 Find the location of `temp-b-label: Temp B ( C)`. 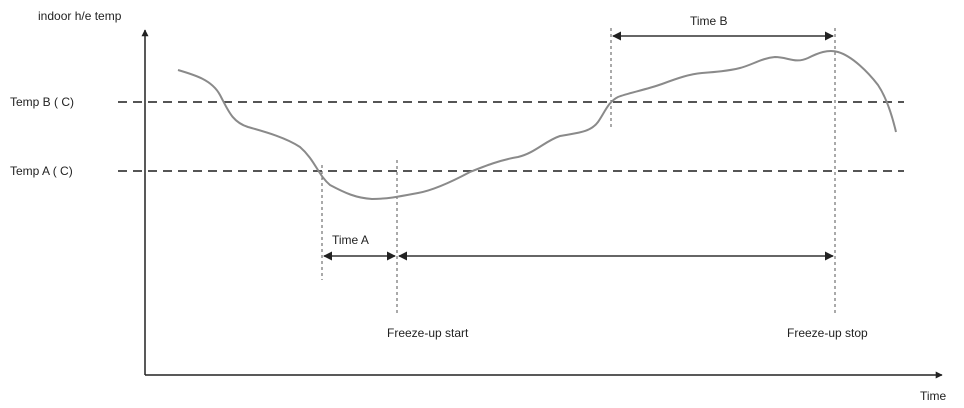

temp-b-label: Temp B ( C) is located at coordinates (42, 102).